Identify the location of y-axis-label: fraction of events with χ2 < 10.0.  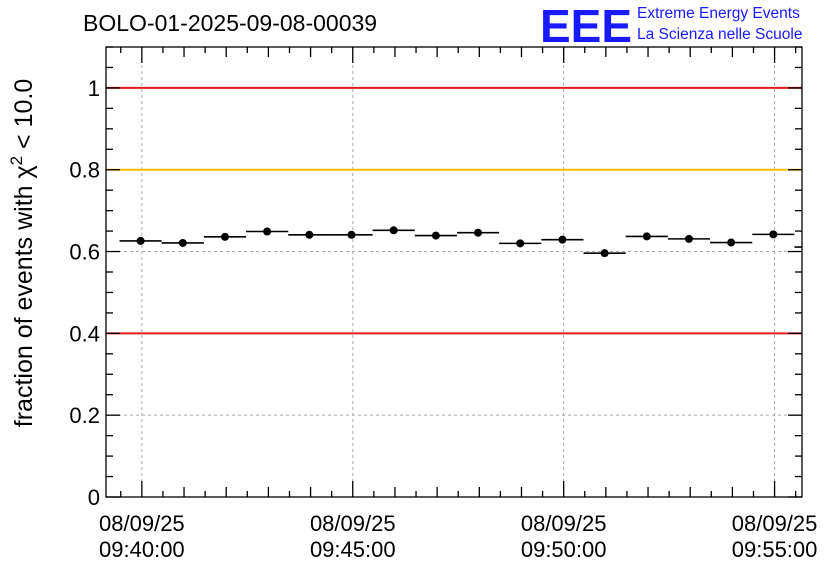
(22, 253).